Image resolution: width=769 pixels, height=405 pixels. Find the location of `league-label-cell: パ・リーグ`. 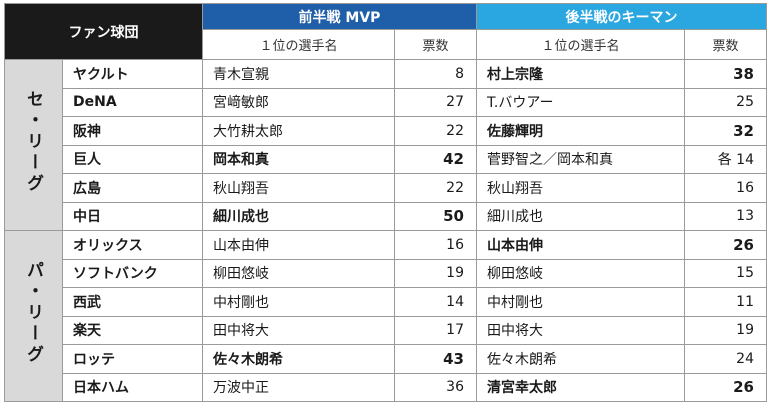

league-label-cell: パ・リーグ is located at coordinates (33, 316).